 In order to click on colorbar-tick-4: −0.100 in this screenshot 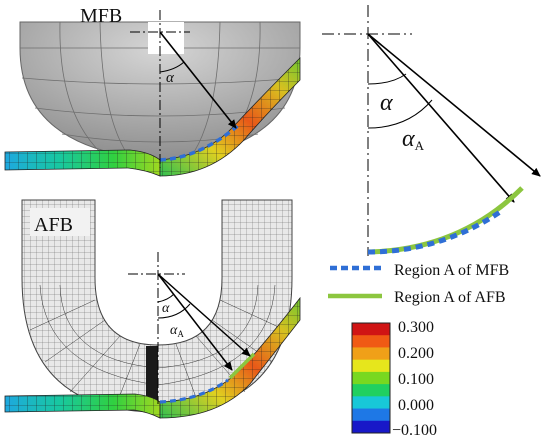, I will do `click(414, 430)`.